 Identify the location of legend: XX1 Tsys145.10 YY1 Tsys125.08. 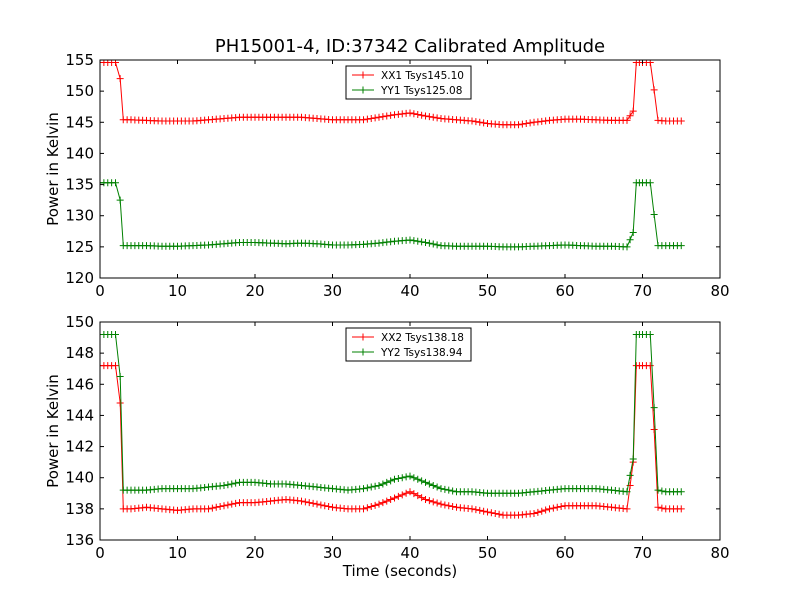
(408, 82).